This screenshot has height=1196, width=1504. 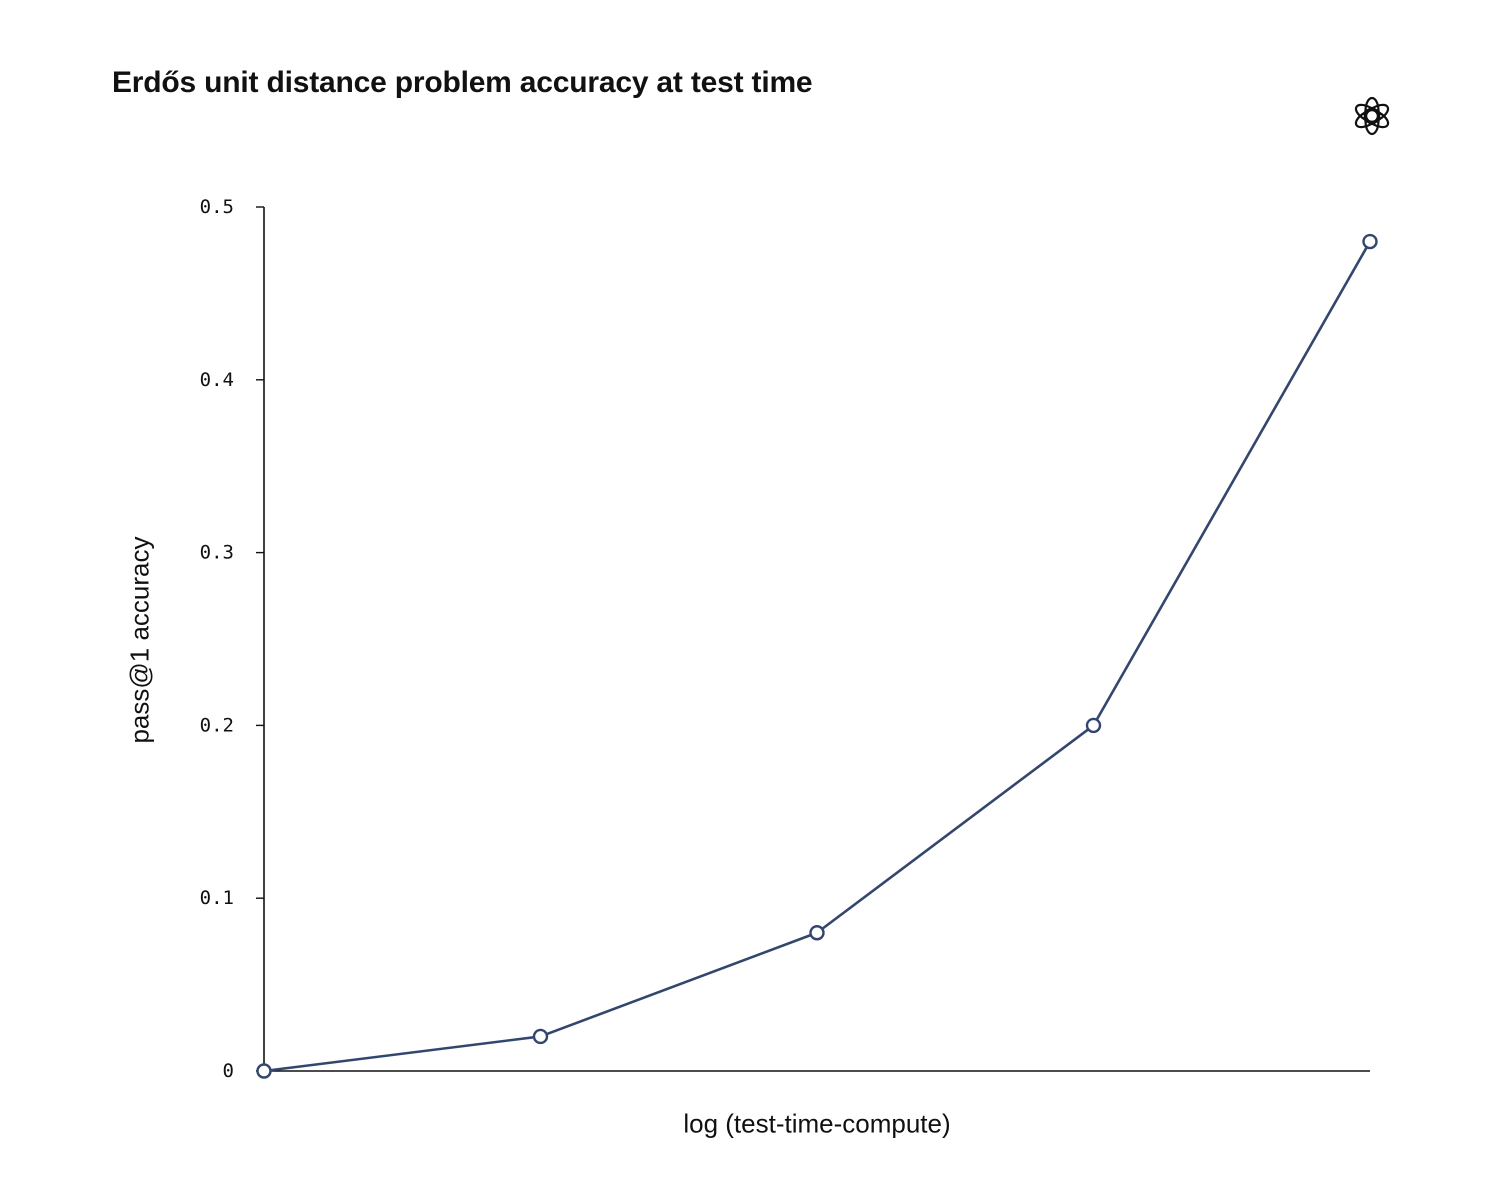 I want to click on y-axis-ticks: 0 0.1 0.2 0.3 0.4 0.5, so click(x=232, y=639).